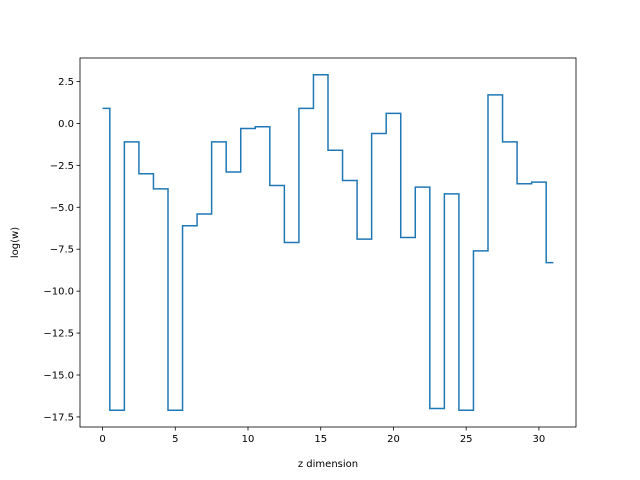 This screenshot has height=480, width=640. I want to click on y-tick-label: 2.5, so click(66, 82).